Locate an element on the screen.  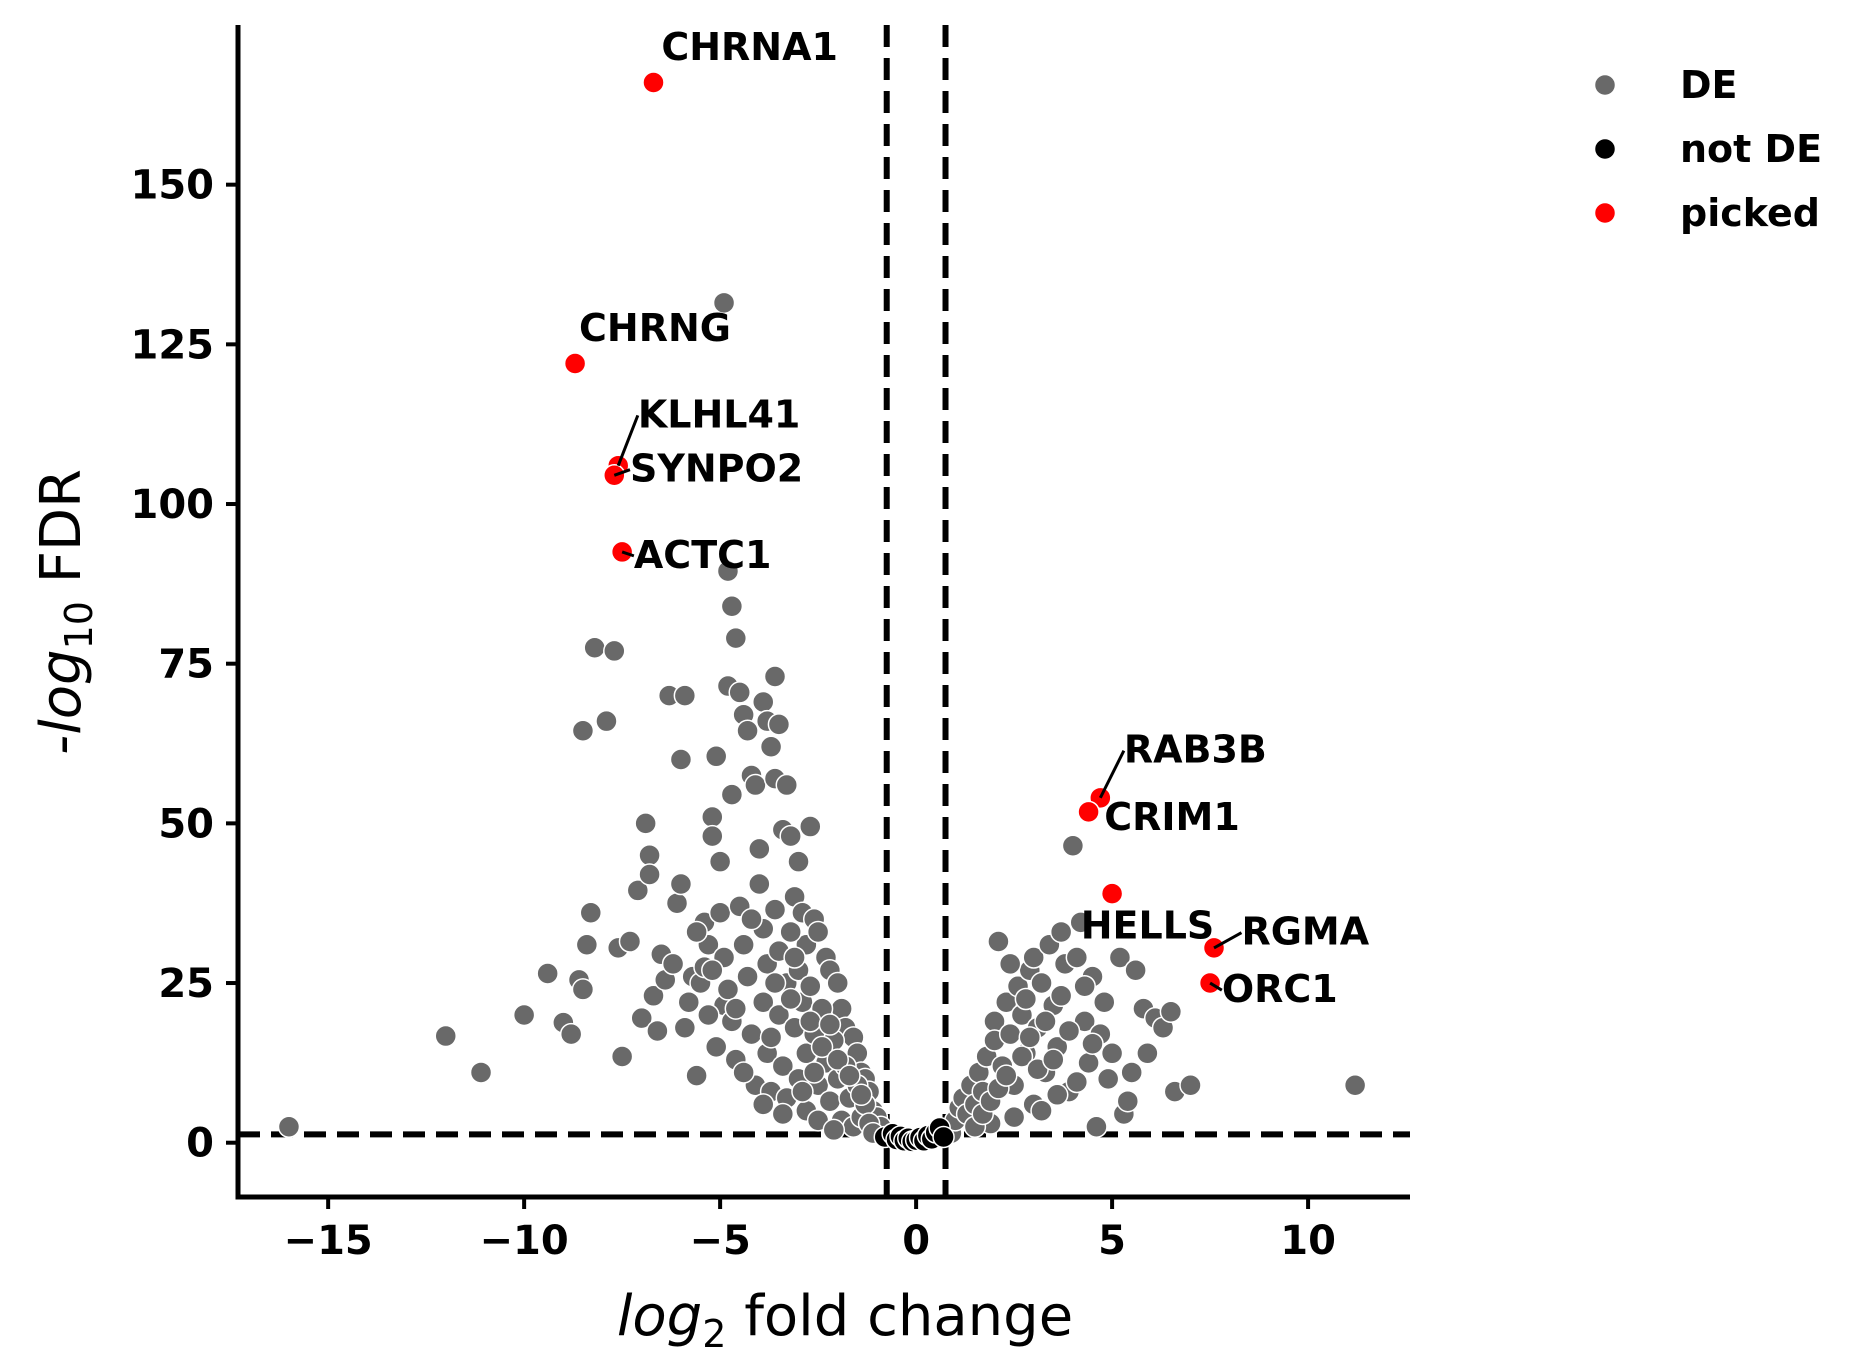
x-axis-ticks: −15 −10 −5 0 5 10 is located at coordinates (810, 1230).